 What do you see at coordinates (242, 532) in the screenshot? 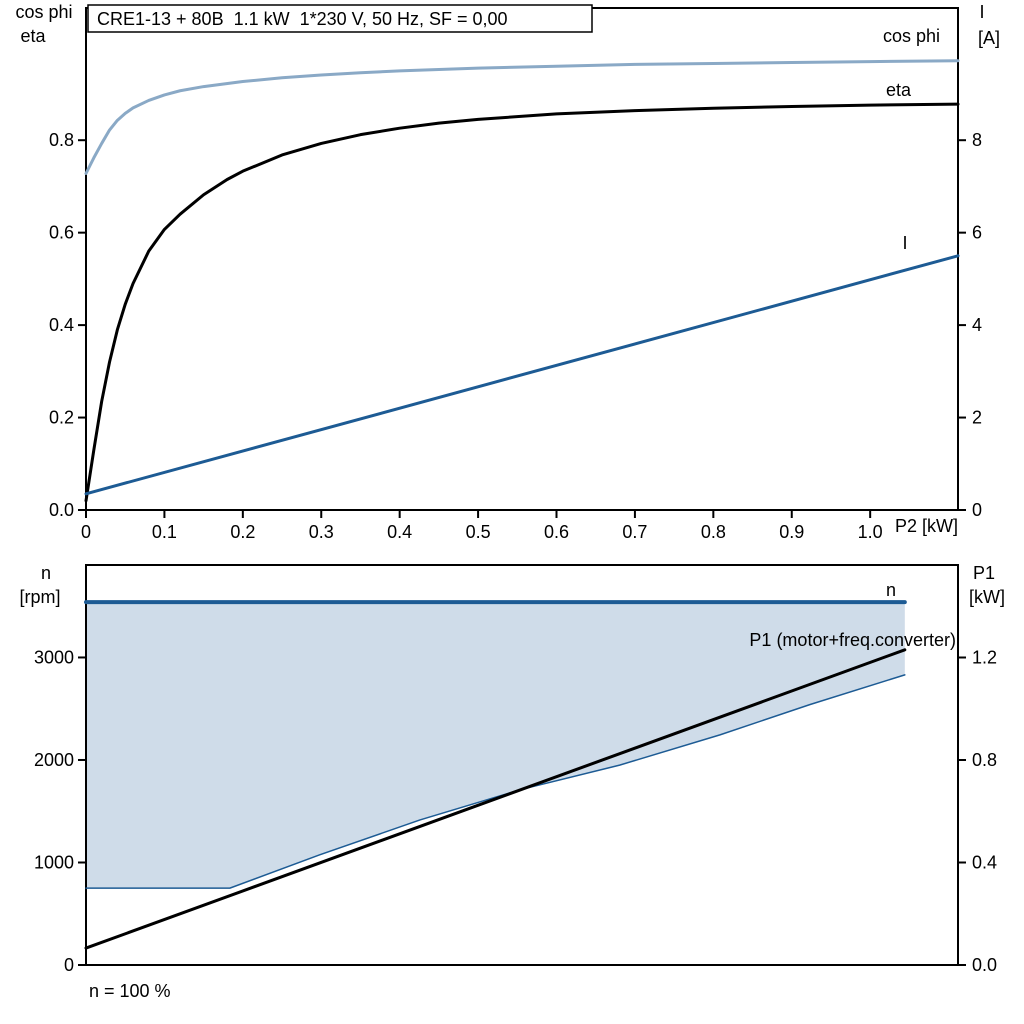
I see `x-tick-label: 0.2` at bounding box center [242, 532].